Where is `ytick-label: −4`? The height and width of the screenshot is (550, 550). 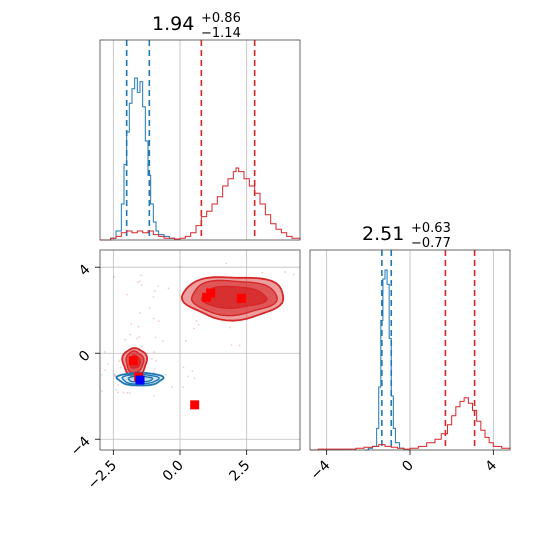 ytick-label: −4 is located at coordinates (81, 447).